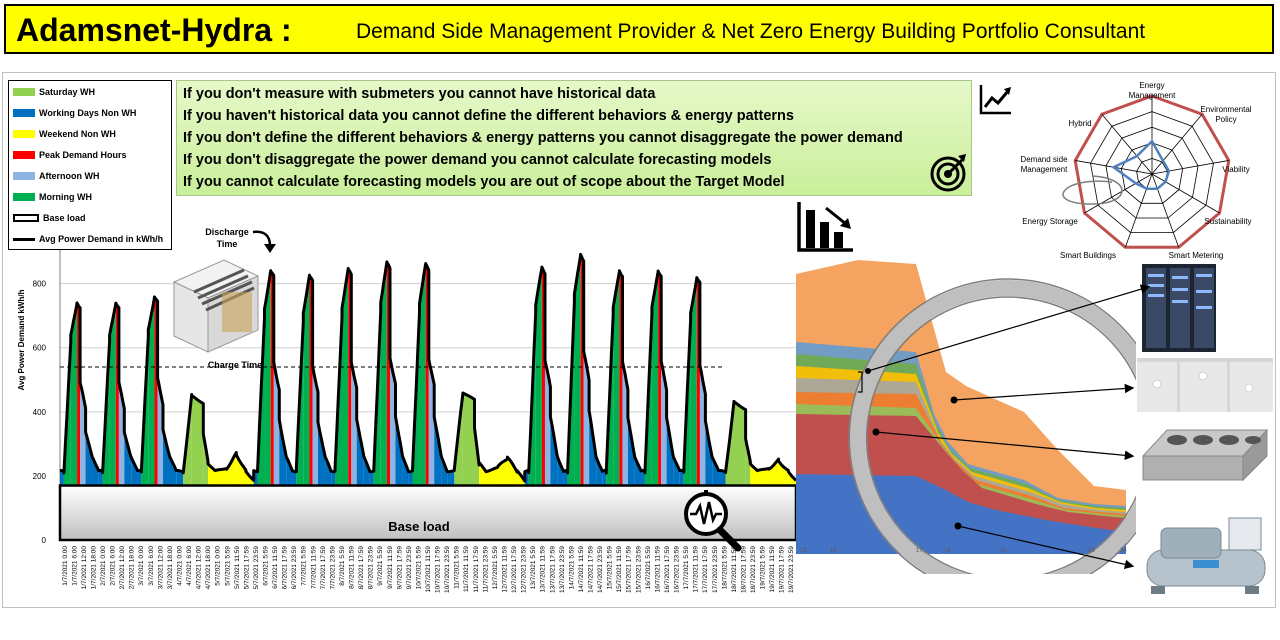 The width and height of the screenshot is (1280, 640). What do you see at coordinates (772, 569) in the screenshot?
I see `x-tick-label: 19/7/2021 11:59` at bounding box center [772, 569].